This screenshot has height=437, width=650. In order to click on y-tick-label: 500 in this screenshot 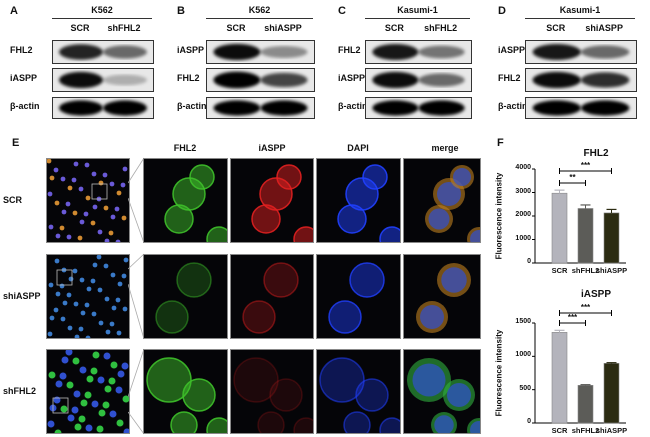, I will do `click(525, 388)`.